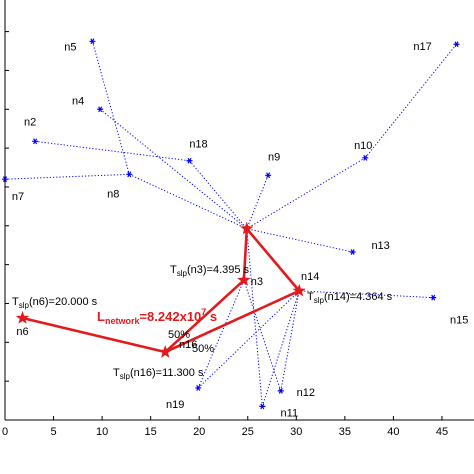  I want to click on node-label: n6, so click(22, 332).